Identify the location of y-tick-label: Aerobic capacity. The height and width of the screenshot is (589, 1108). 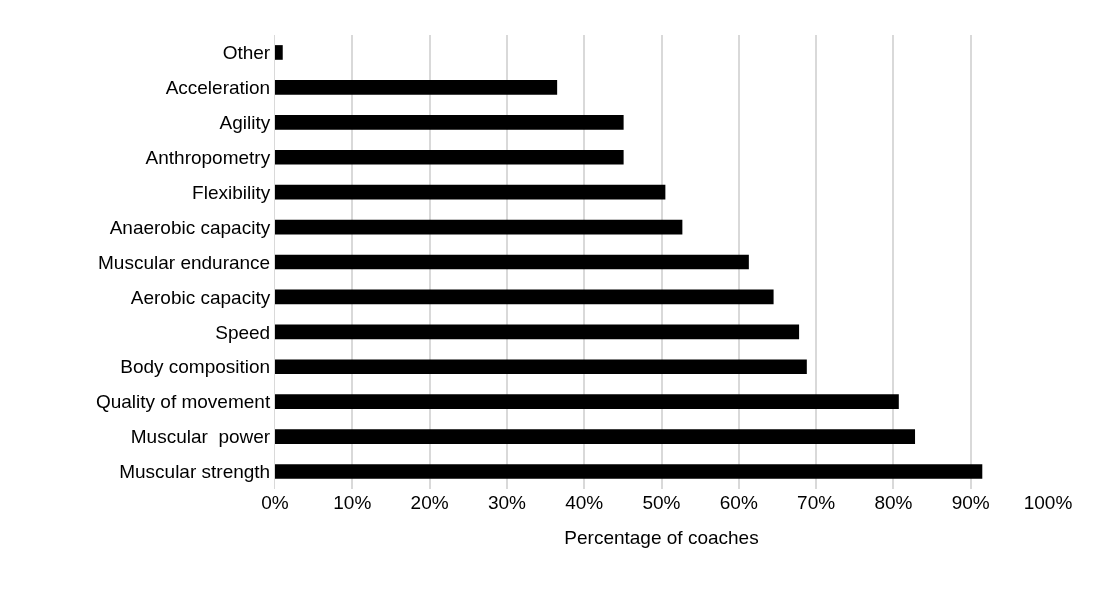
(200, 297).